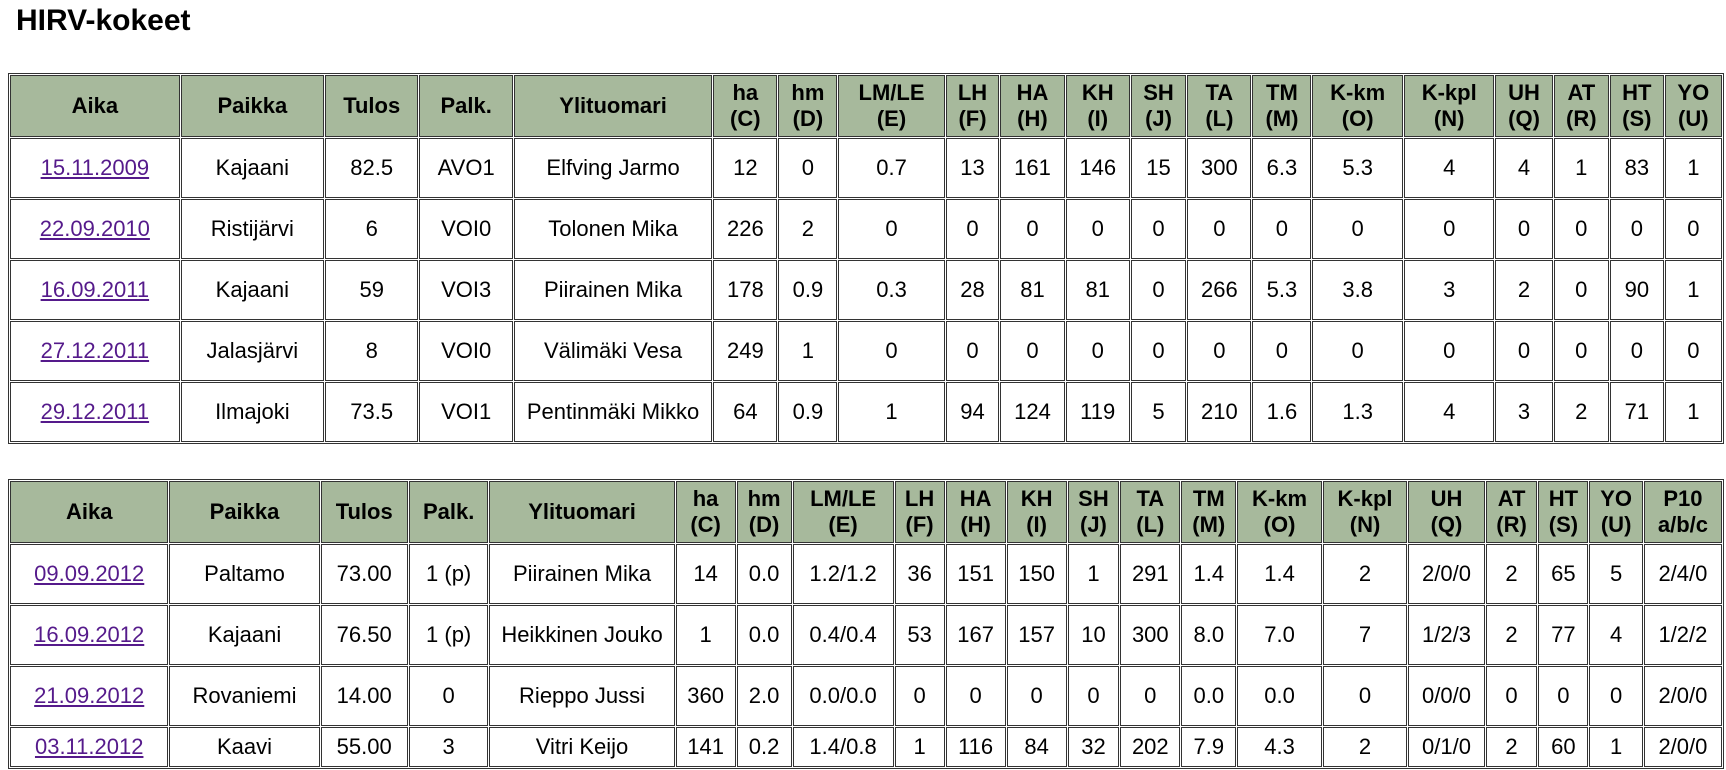 The width and height of the screenshot is (1726, 770). What do you see at coordinates (1093, 635) in the screenshot?
I see `cell: 10` at bounding box center [1093, 635].